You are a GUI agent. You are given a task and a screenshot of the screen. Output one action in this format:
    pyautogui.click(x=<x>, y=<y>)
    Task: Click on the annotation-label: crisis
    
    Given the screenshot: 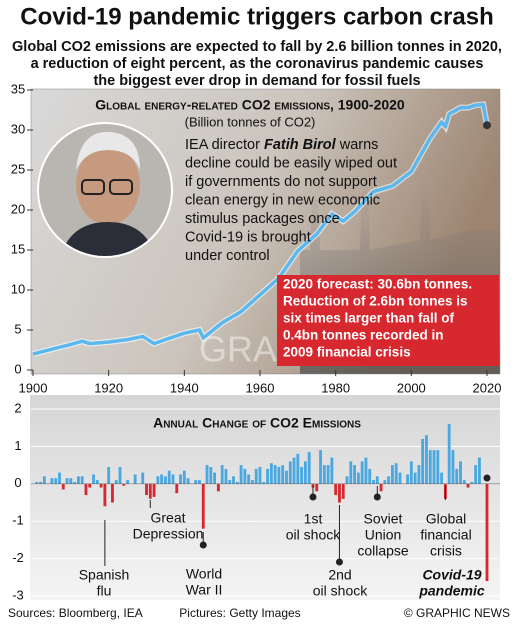 What is the action you would take?
    pyautogui.click(x=446, y=551)
    